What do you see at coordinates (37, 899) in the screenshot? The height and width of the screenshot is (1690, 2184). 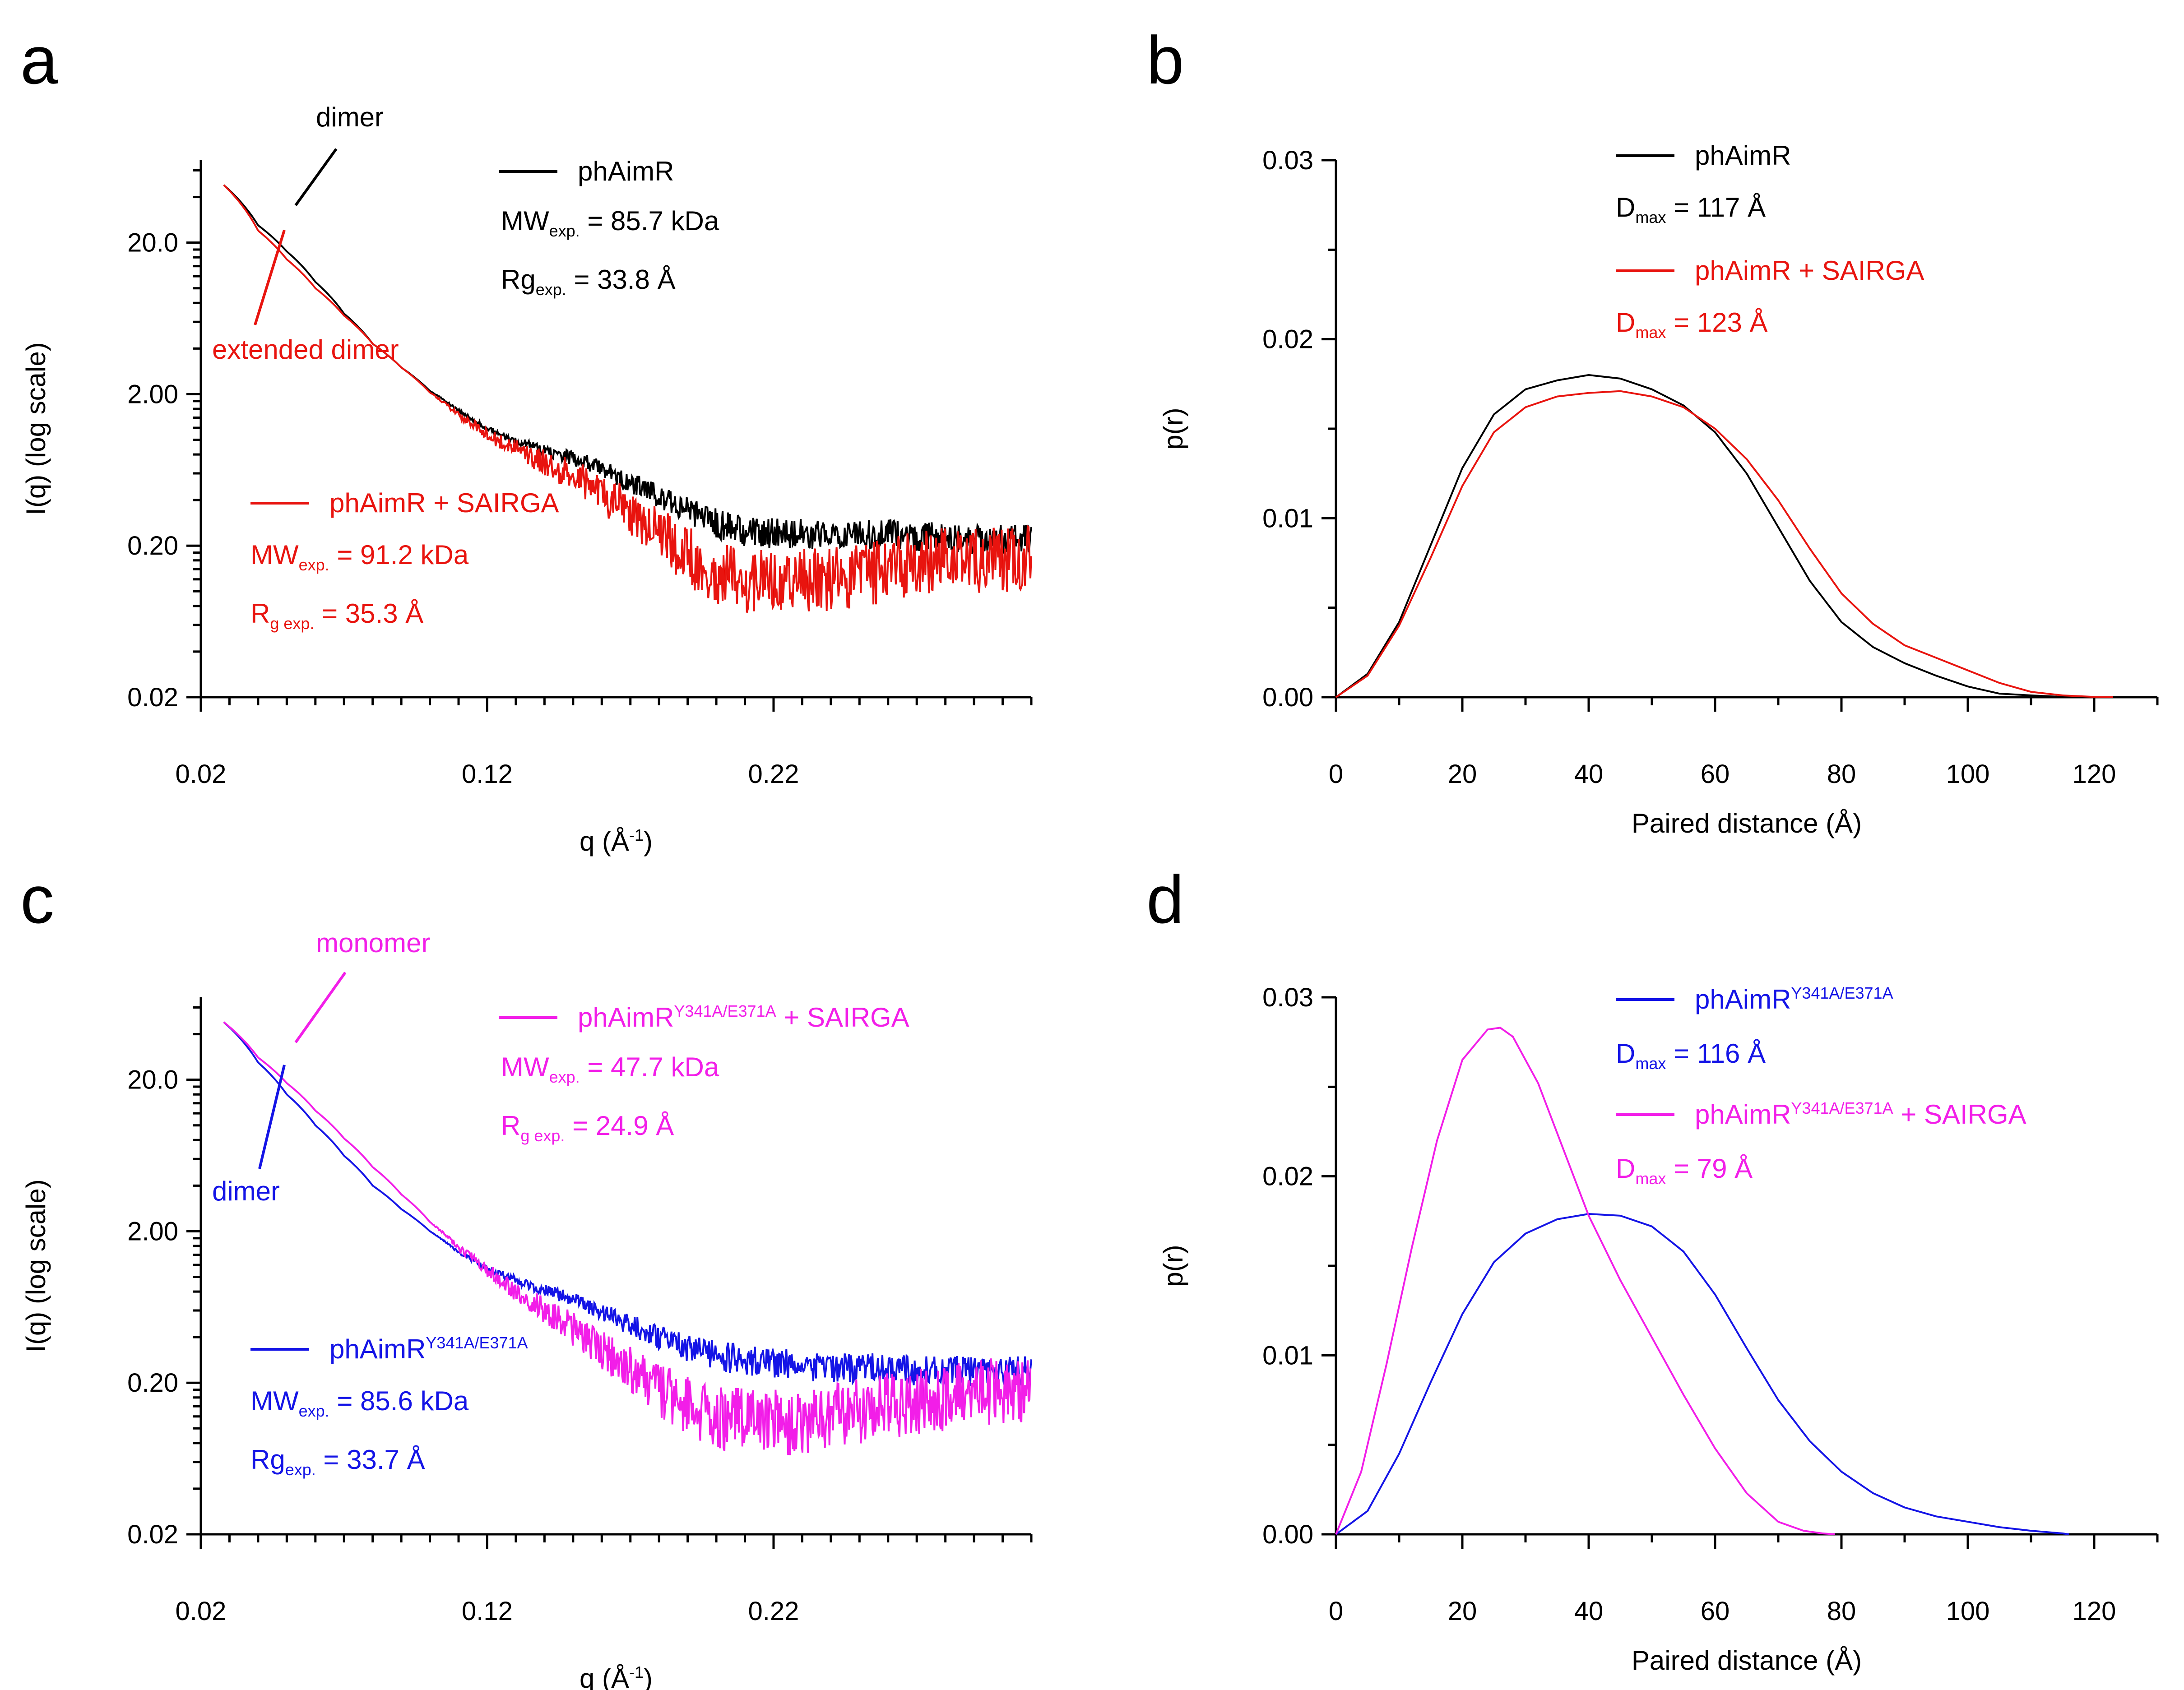 I see `panel-label-c: c` at bounding box center [37, 899].